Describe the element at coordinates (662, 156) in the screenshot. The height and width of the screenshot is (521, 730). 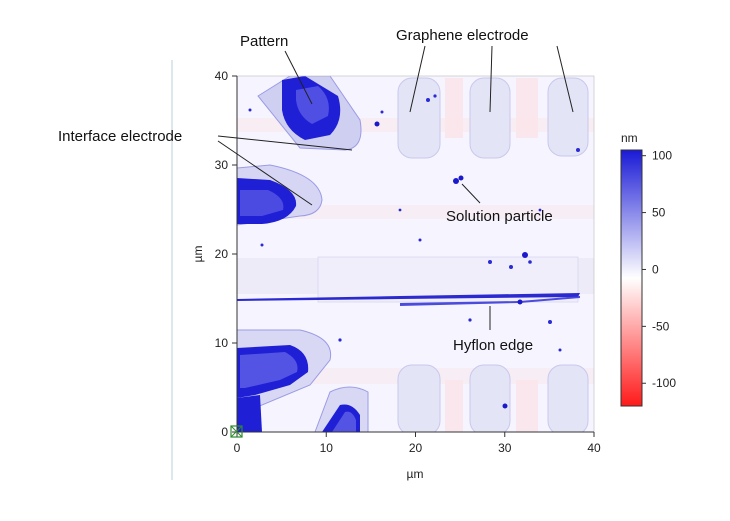
I see `colorbar-tick-label: 100` at that location.